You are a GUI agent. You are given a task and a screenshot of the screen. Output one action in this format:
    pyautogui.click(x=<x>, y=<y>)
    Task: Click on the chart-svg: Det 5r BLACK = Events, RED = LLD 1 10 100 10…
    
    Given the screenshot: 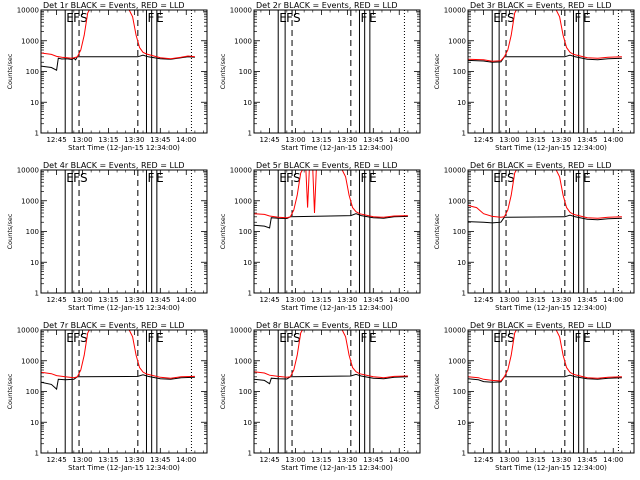 What is the action you would take?
    pyautogui.click(x=320, y=236)
    